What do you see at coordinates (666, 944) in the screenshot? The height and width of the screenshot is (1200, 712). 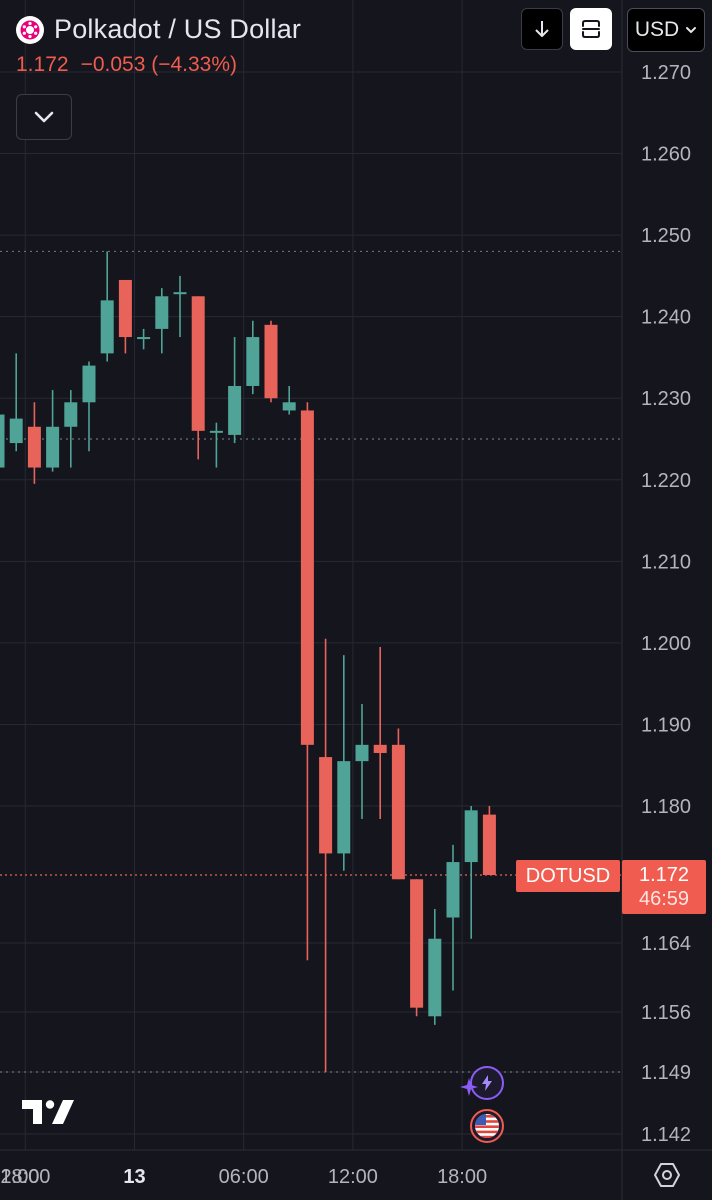 I see `y-tick-label: 1.164` at bounding box center [666, 944].